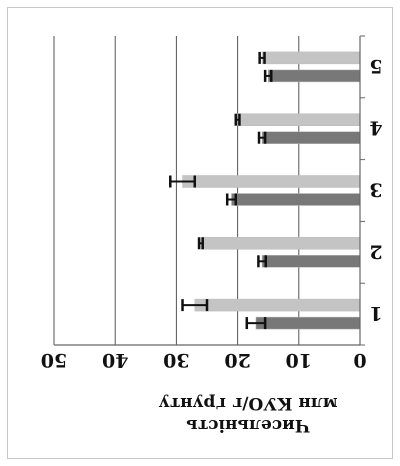  What do you see at coordinates (248, 403) in the screenshot?
I see `axis-label-line-2: млн КУО/г ґрунту` at bounding box center [248, 403].